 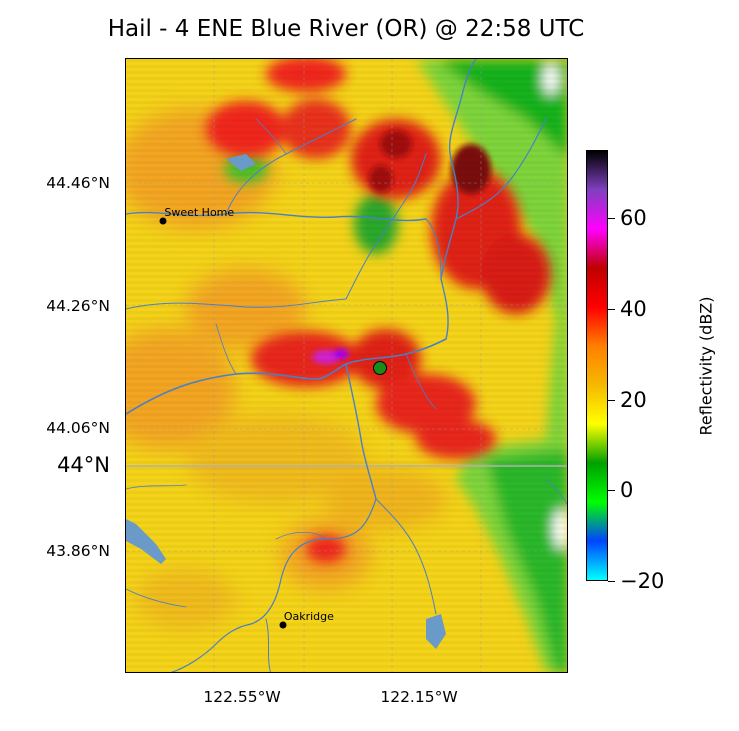 I want to click on city-label-sweet-home: Sweet Home, so click(x=199, y=212).